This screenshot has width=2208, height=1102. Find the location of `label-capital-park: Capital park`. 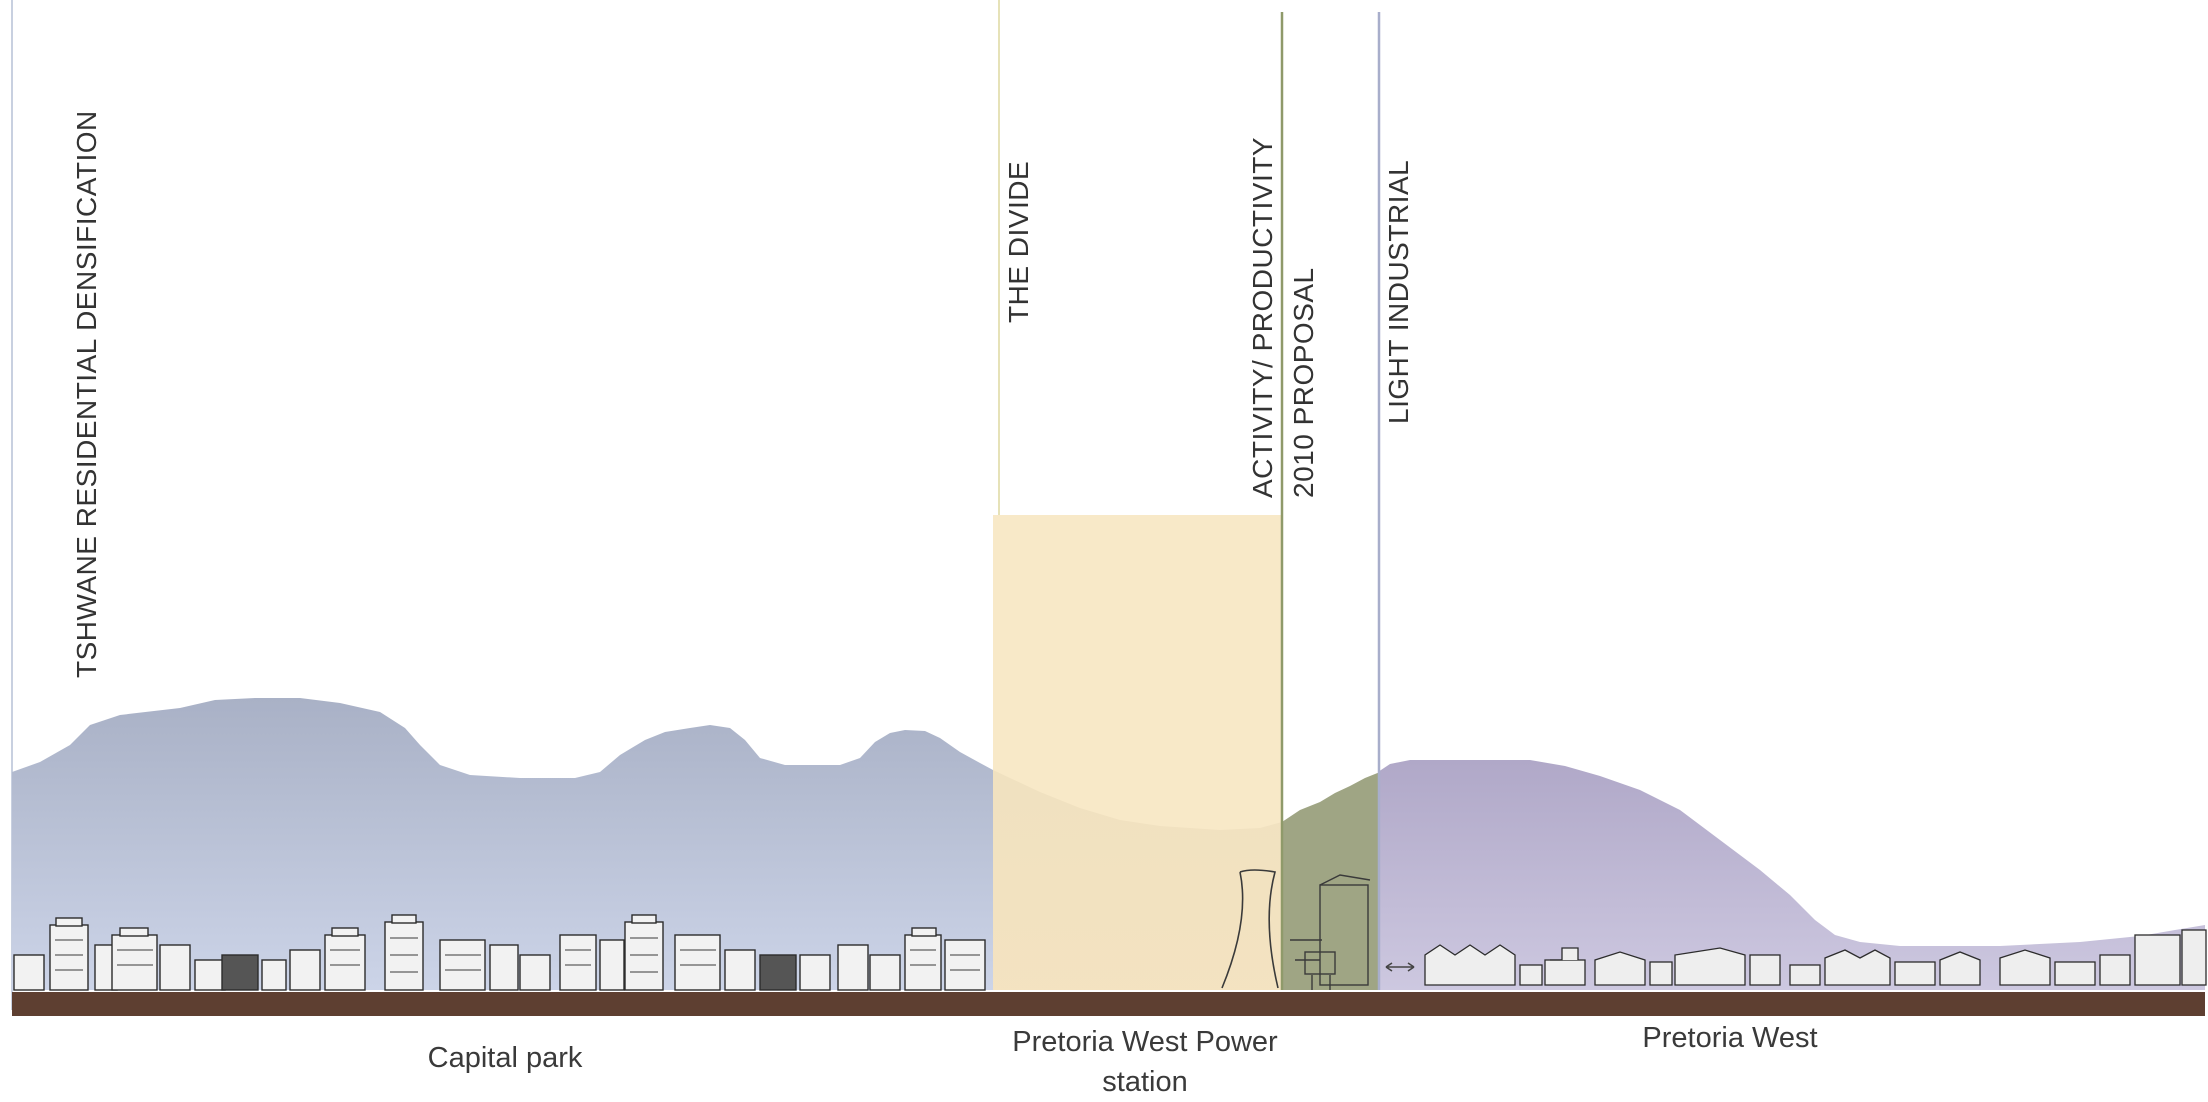

label-capital-park: Capital park is located at coordinates (505, 1058).